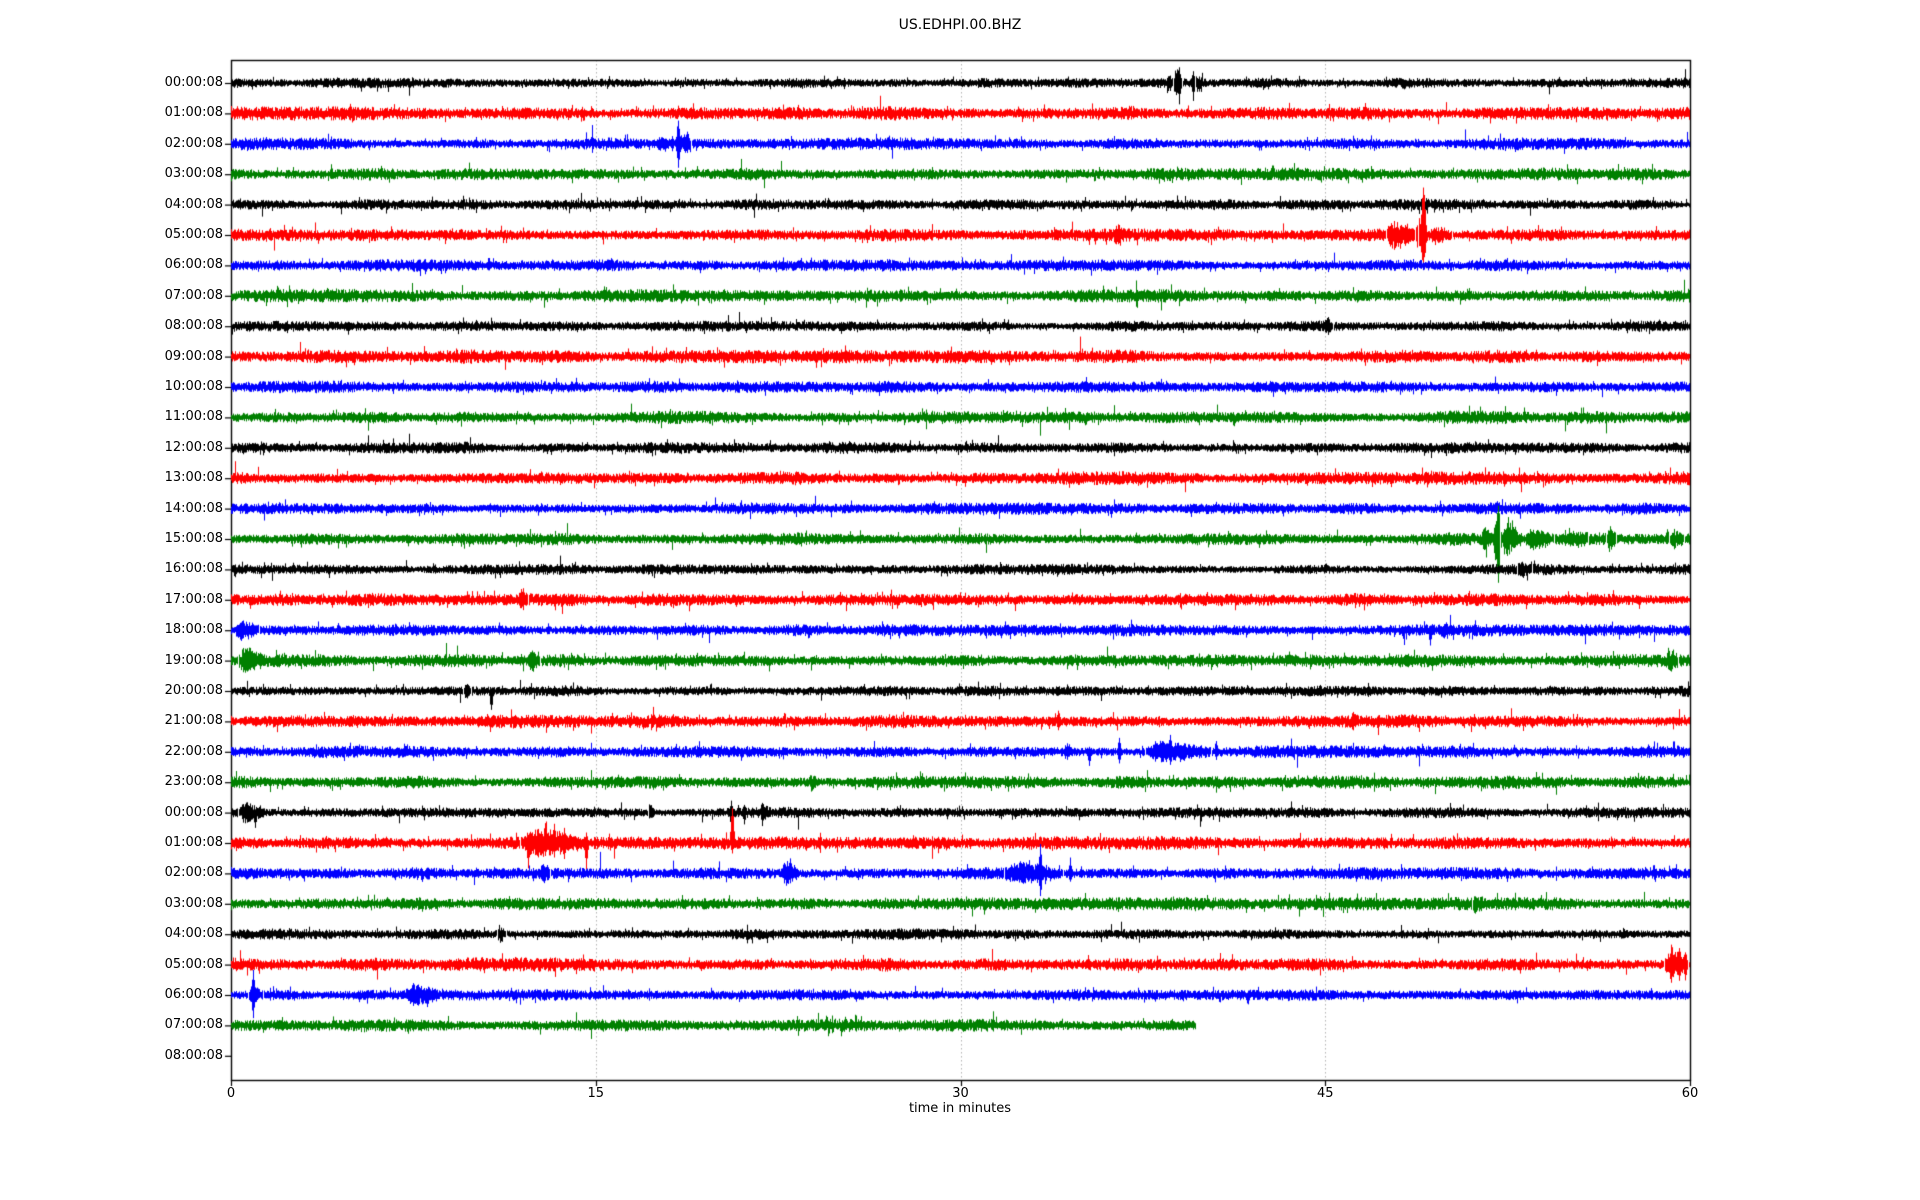 This screenshot has height=1200, width=1920. What do you see at coordinates (1690, 1093) in the screenshot?
I see `x-tick-label: 60` at bounding box center [1690, 1093].